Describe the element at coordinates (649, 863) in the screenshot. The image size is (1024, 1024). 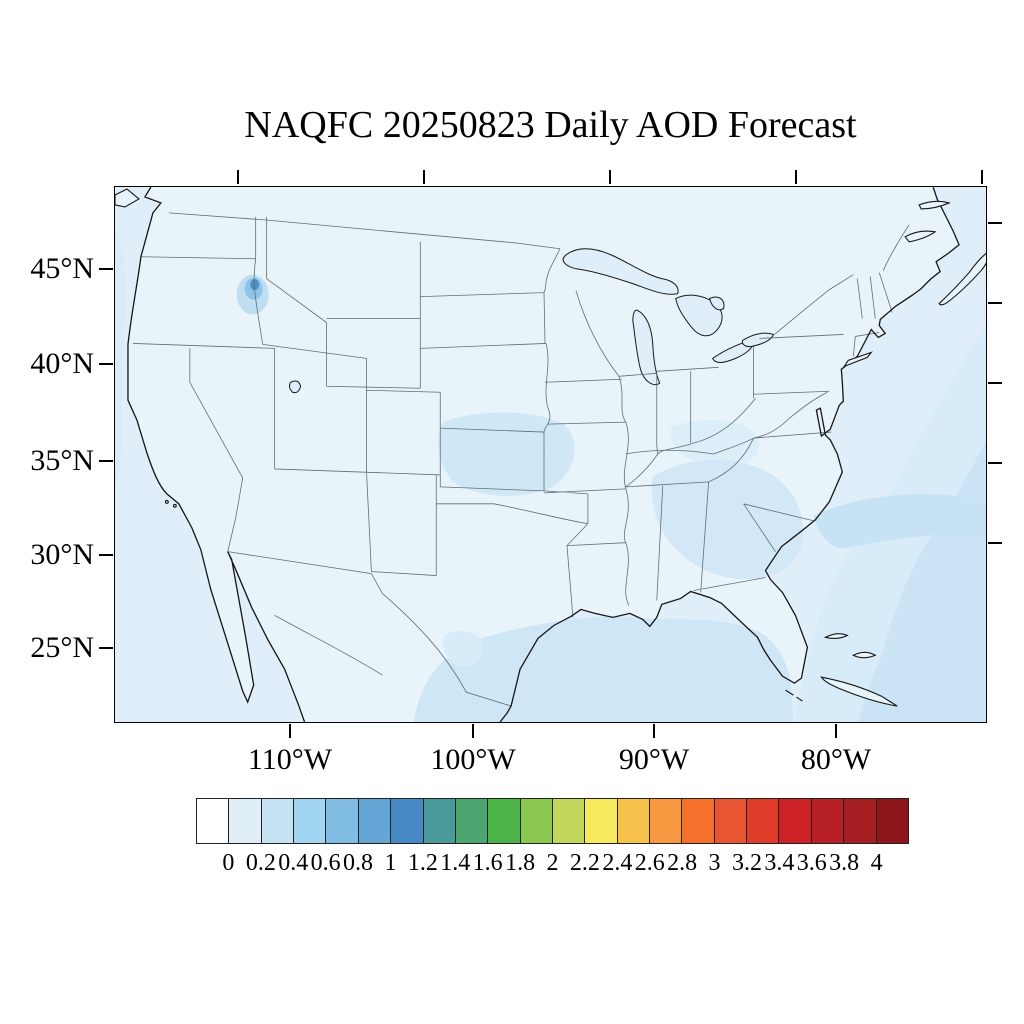
I see `colorbar-tick-label: 2.6` at that location.